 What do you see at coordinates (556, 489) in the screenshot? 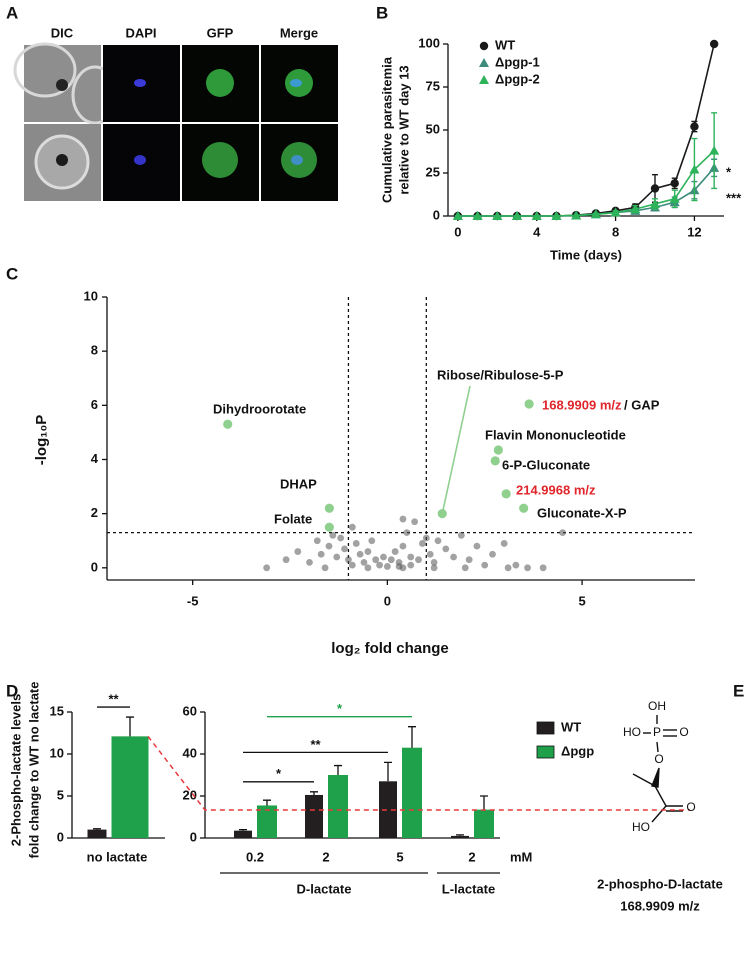
I see `point-label: 214.9968 m/z` at bounding box center [556, 489].